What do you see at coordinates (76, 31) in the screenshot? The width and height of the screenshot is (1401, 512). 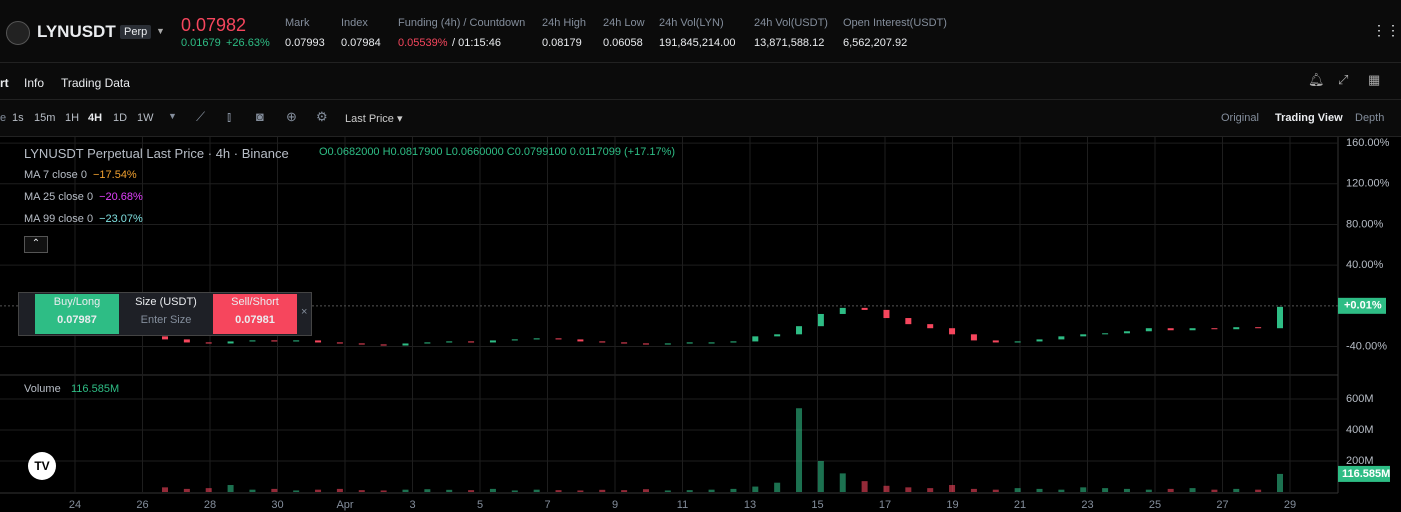 I see `symbol: LYNUSDT` at bounding box center [76, 31].